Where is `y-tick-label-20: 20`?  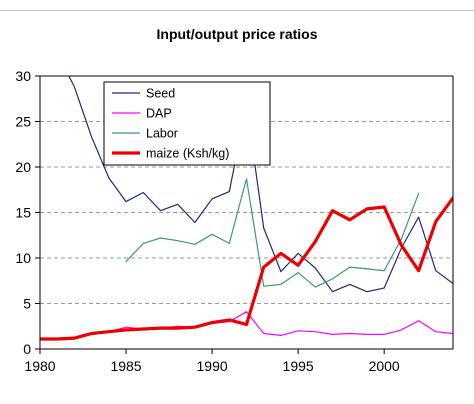
y-tick-label-20: 20 is located at coordinates (23, 167).